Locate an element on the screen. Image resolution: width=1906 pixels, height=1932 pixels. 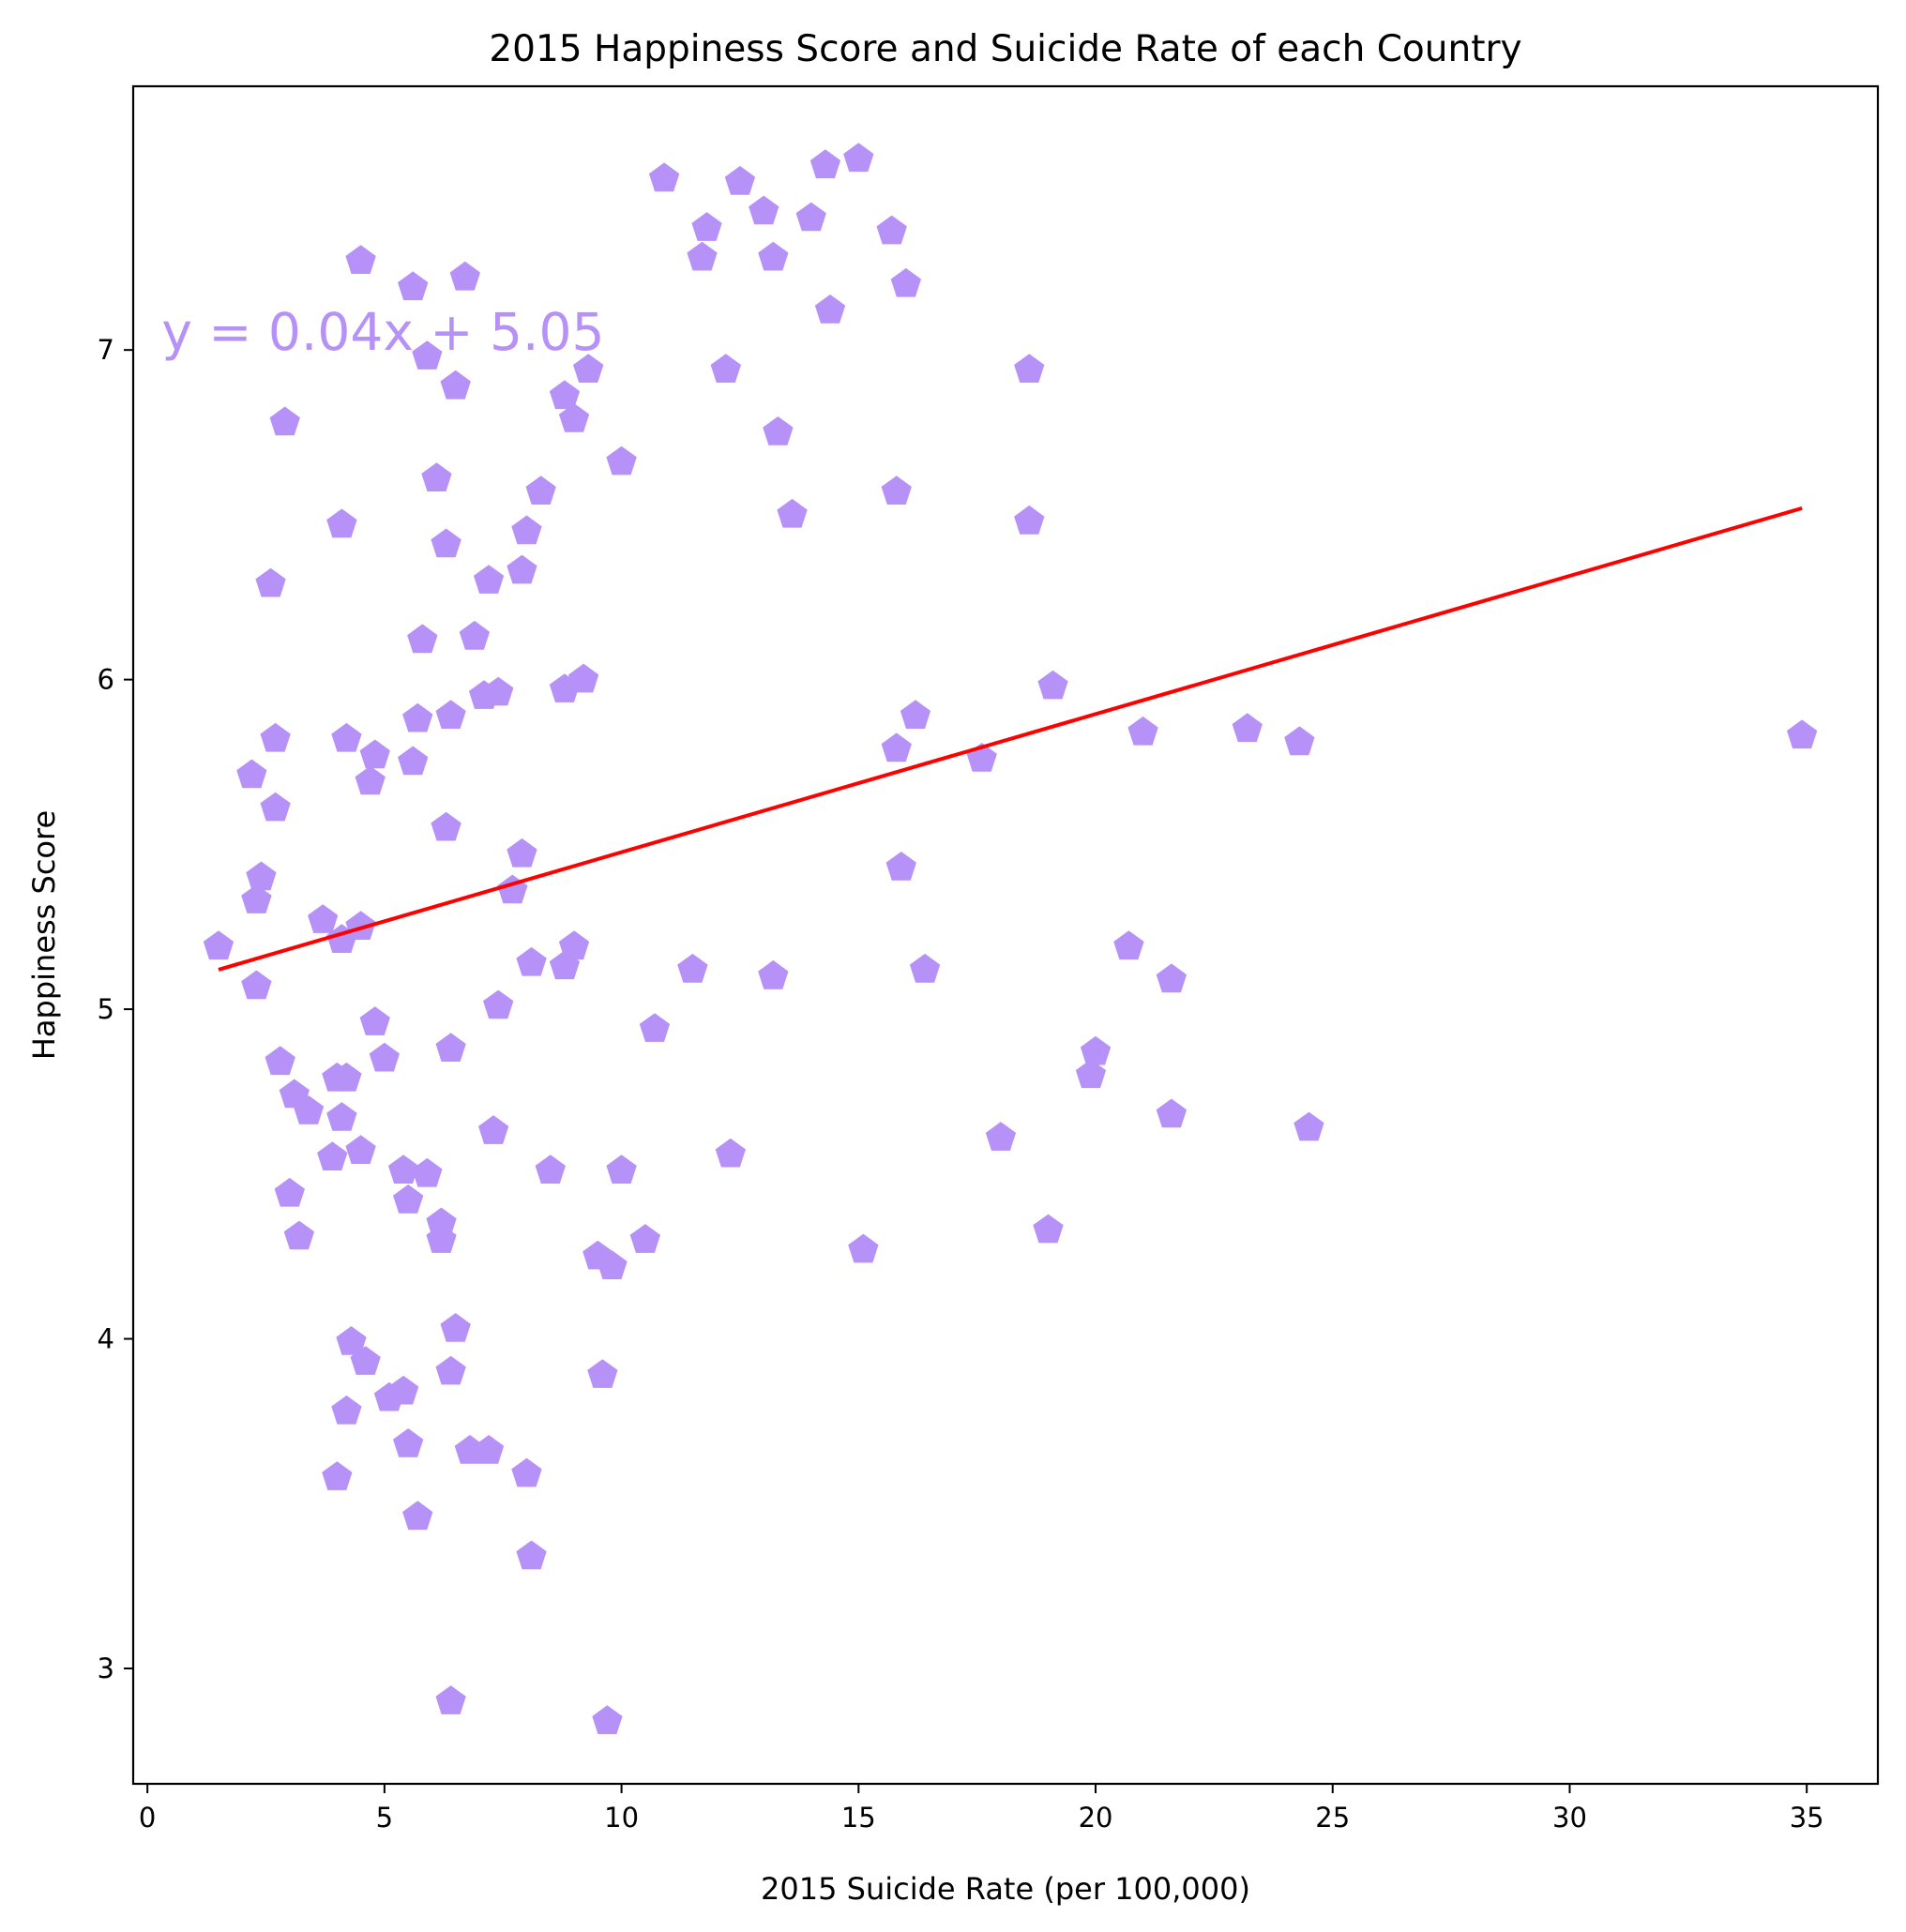
x-tick-label: 15 is located at coordinates (858, 1818).